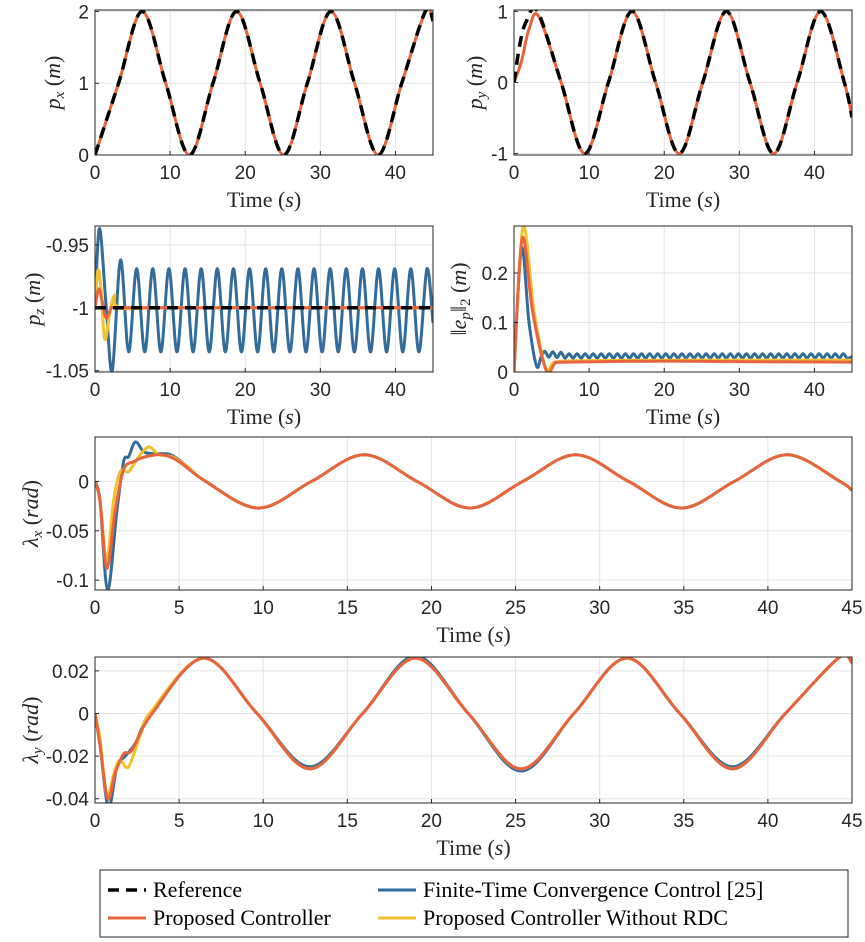  I want to click on legend-label: Proposed Controller Without RDC, so click(575, 917).